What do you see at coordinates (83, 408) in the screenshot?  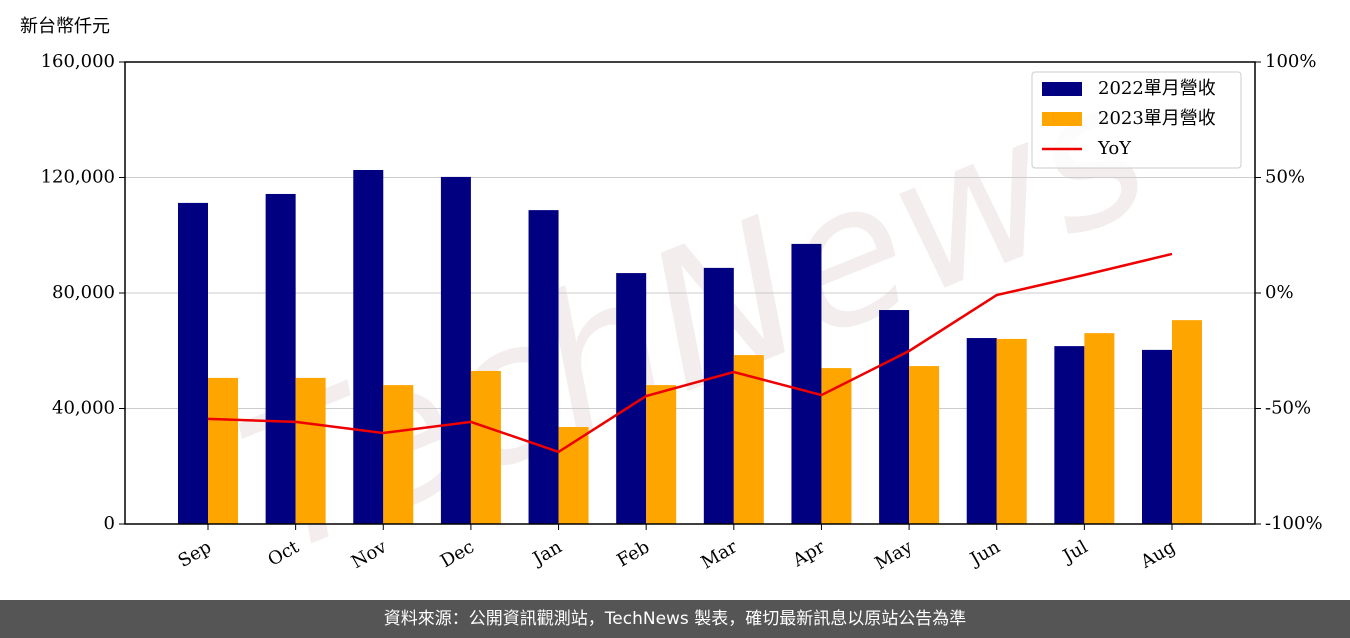 I see `y-tick-label: 40,000` at bounding box center [83, 408].